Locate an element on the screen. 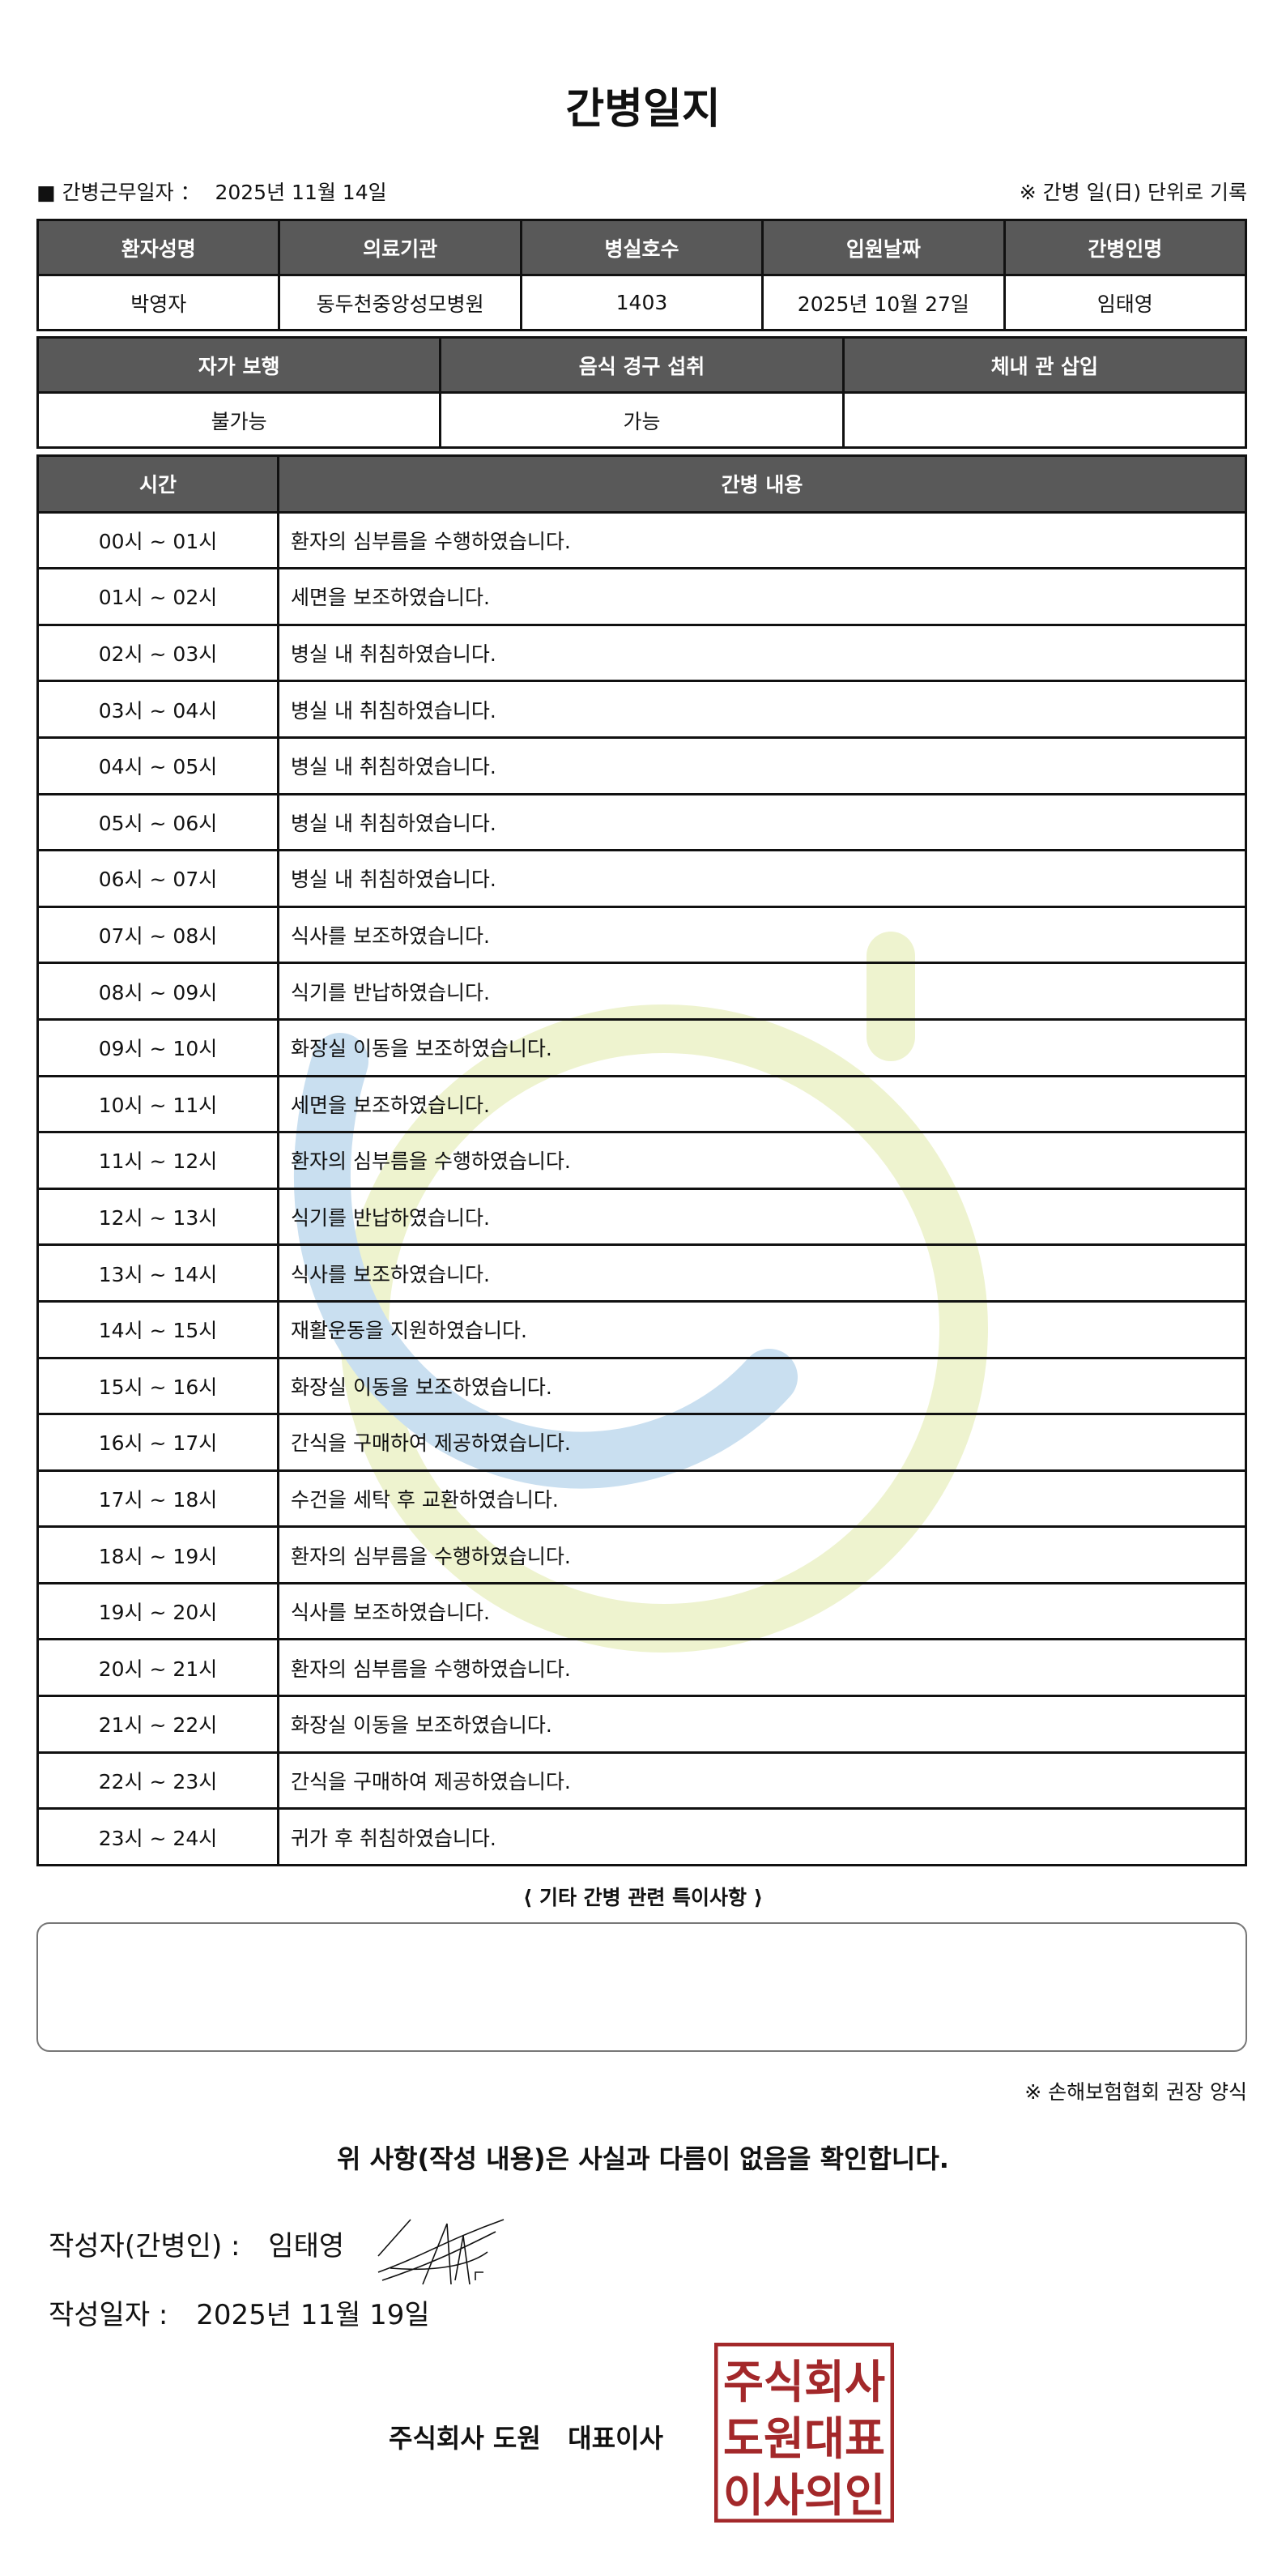 This screenshot has height=2576, width=1286. time-cell: 00시 ~ 01시 is located at coordinates (158, 540).